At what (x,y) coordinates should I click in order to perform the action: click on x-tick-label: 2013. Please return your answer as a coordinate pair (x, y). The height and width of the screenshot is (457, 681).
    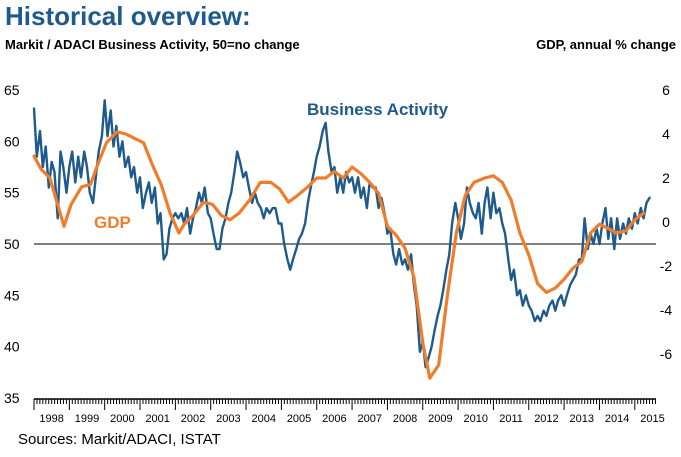
    Looking at the image, I should click on (582, 419).